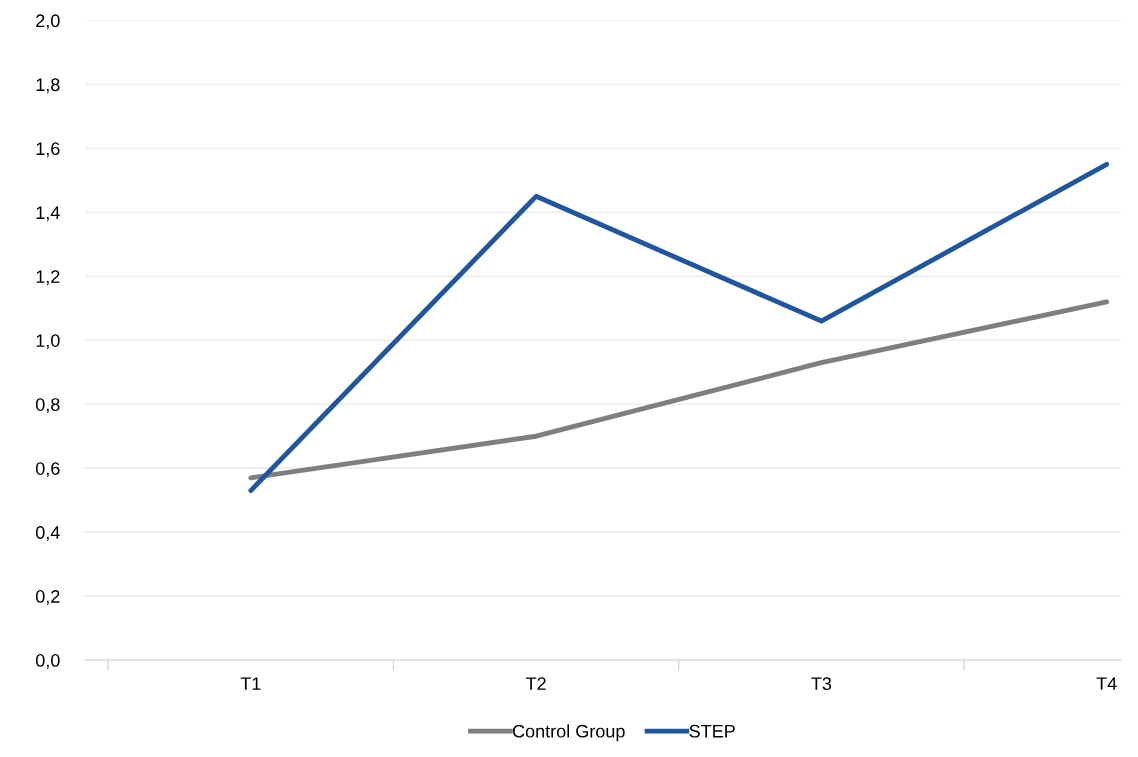 The image size is (1138, 757). Describe the element at coordinates (48, 214) in the screenshot. I see `y-tick-label: 1,4` at that location.